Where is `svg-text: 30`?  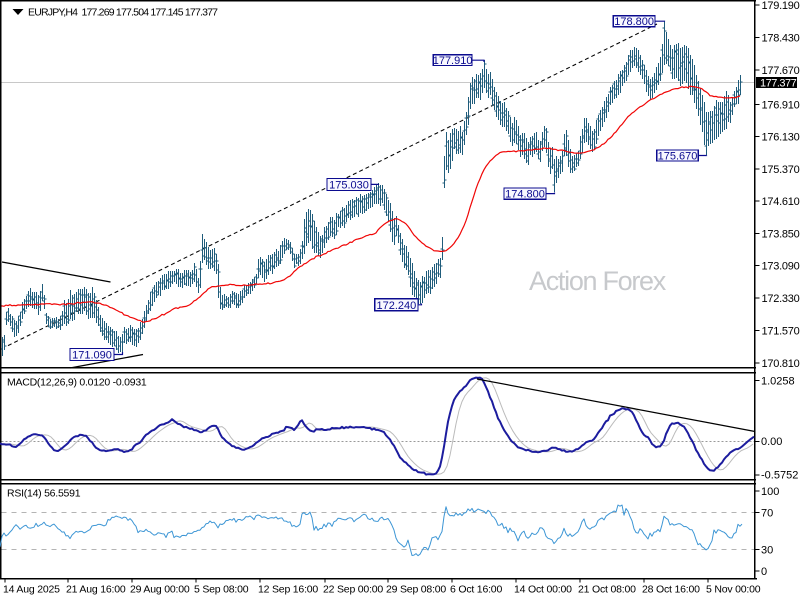 svg-text: 30 is located at coordinates (767, 550).